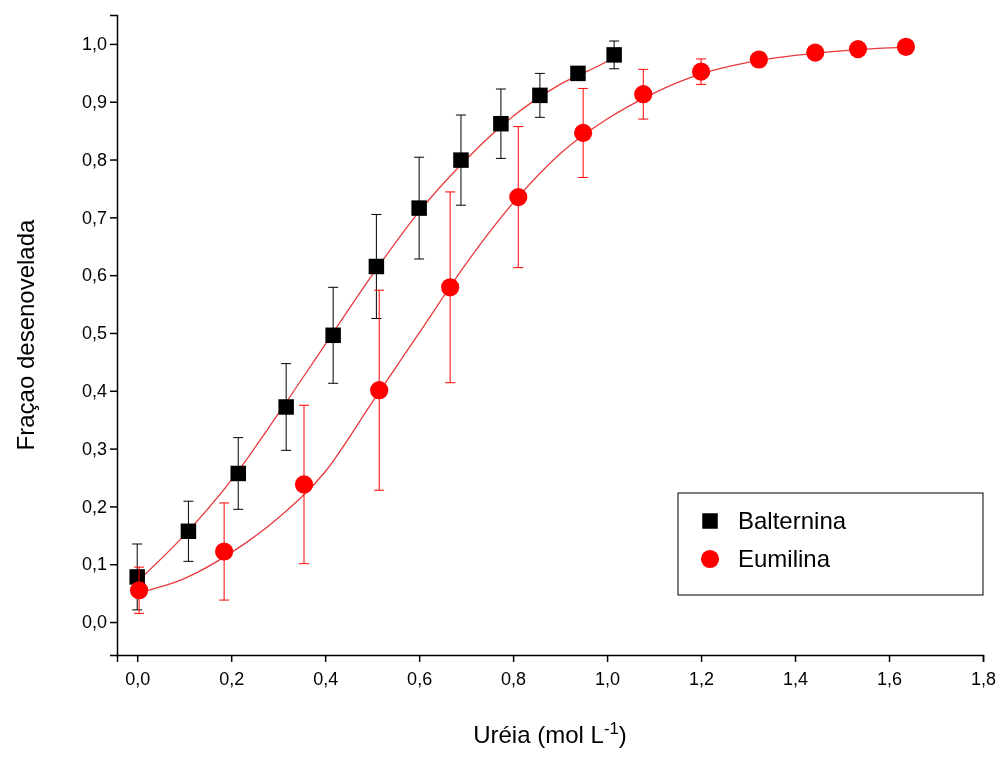 Image resolution: width=1004 pixels, height=757 pixels. Describe the element at coordinates (94, 217) in the screenshot. I see `y-tick-label: 0,7` at that location.